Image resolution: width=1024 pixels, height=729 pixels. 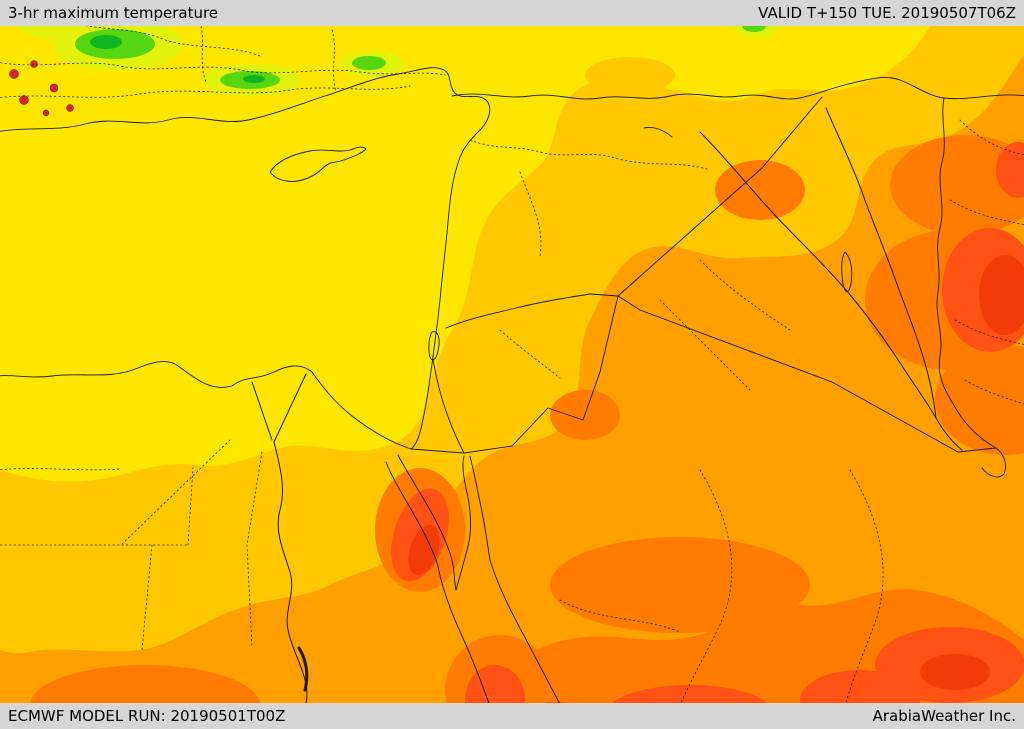 I want to click on nile-delta-branch-west, so click(x=262, y=411).